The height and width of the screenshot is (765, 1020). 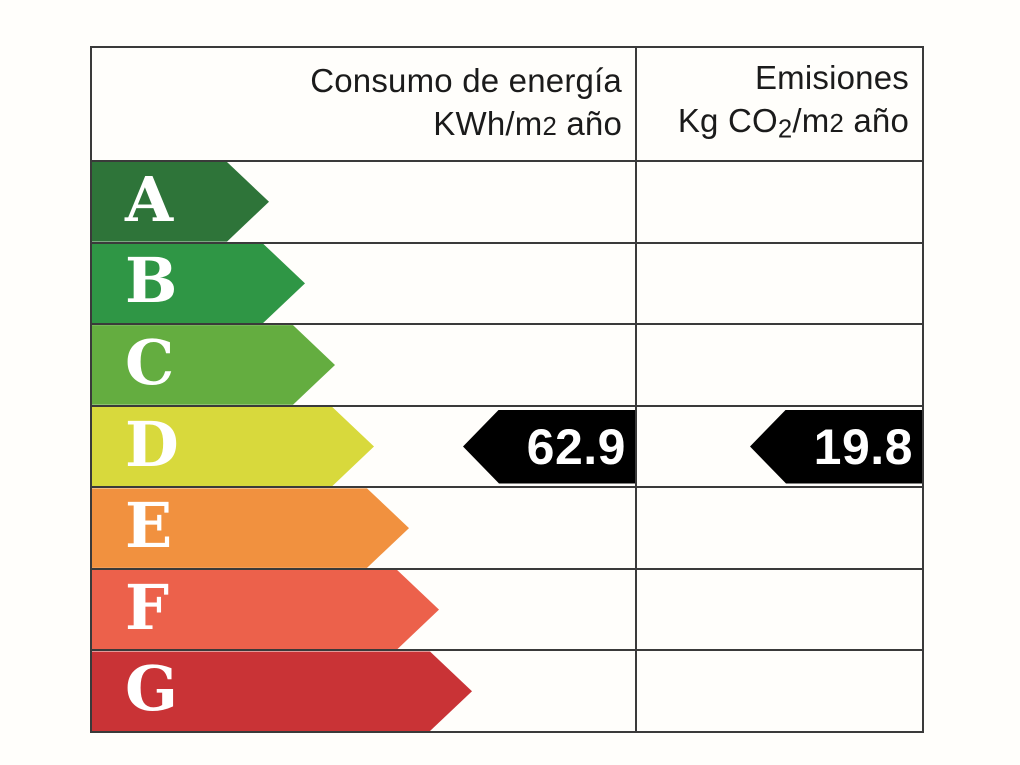 What do you see at coordinates (150, 362) in the screenshot?
I see `grade-letter-c: C` at bounding box center [150, 362].